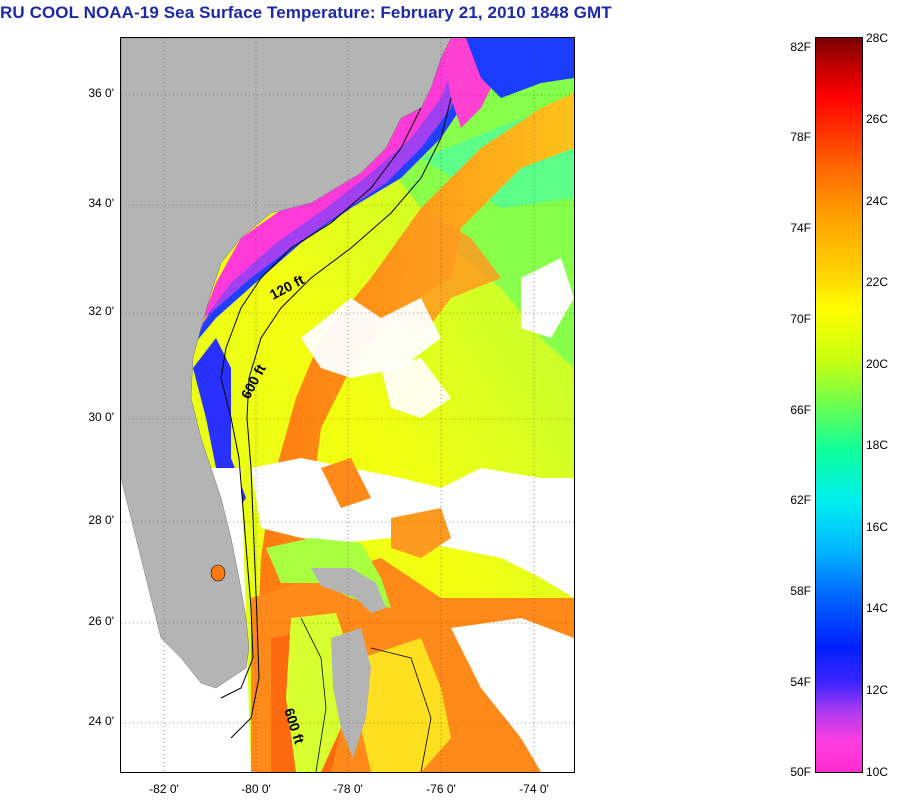  Describe the element at coordinates (441, 789) in the screenshot. I see `lon-label-76: -76 0'` at that location.